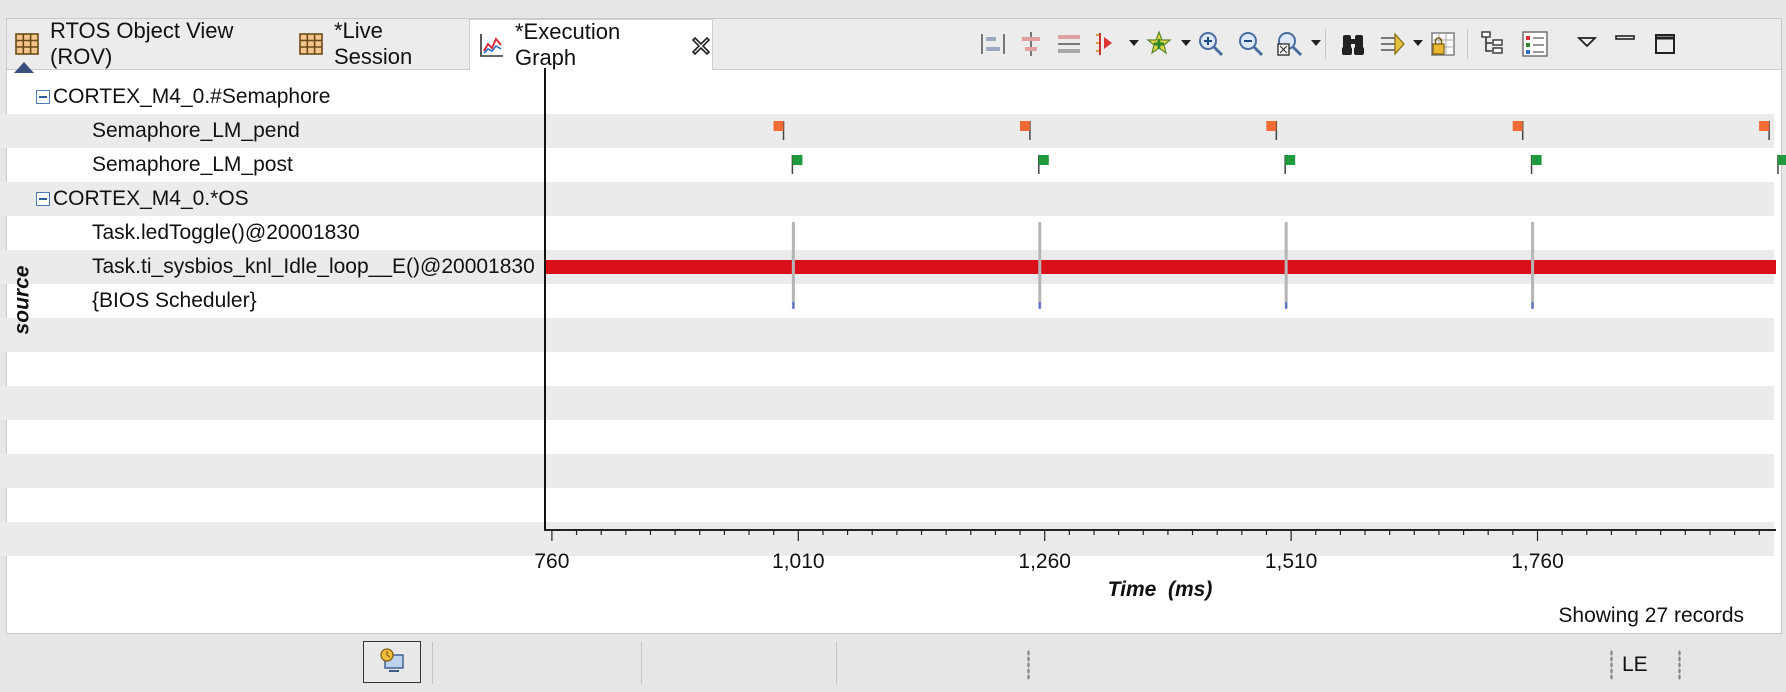 The width and height of the screenshot is (1786, 692). I want to click on x-tick-label: 760, so click(552, 561).